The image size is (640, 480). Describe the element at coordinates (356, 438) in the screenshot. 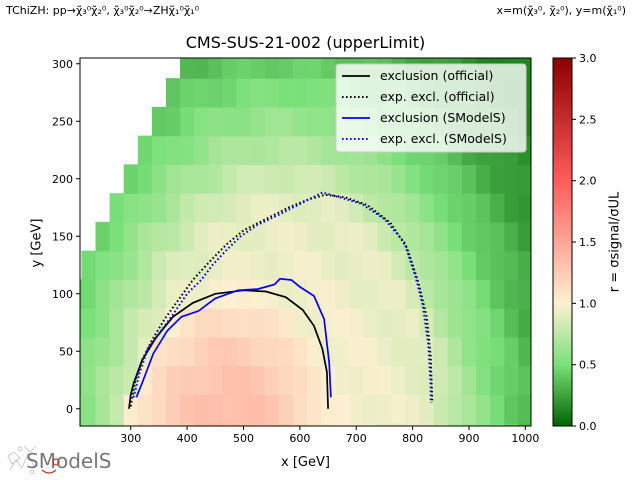

I see `x-tick-label: 700` at that location.